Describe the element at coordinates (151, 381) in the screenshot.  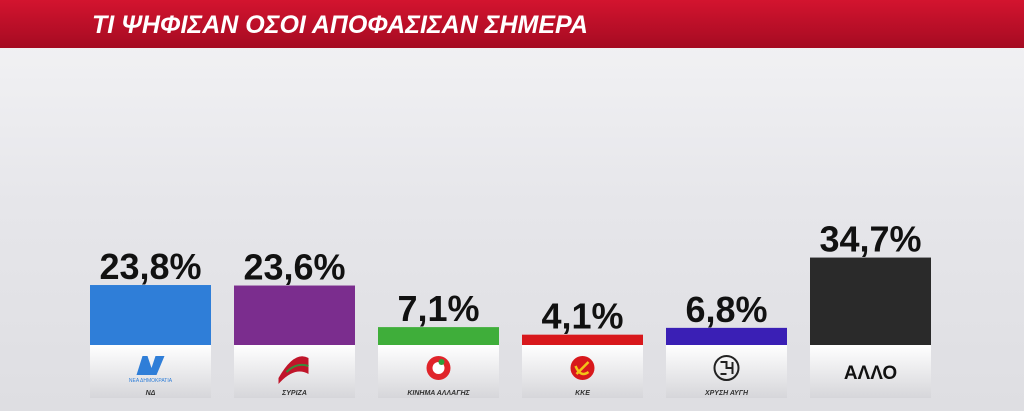
I see `logo-text: ΝΕΑ ΔΗΜΟΚΡΑΤΙΑ` at that location.